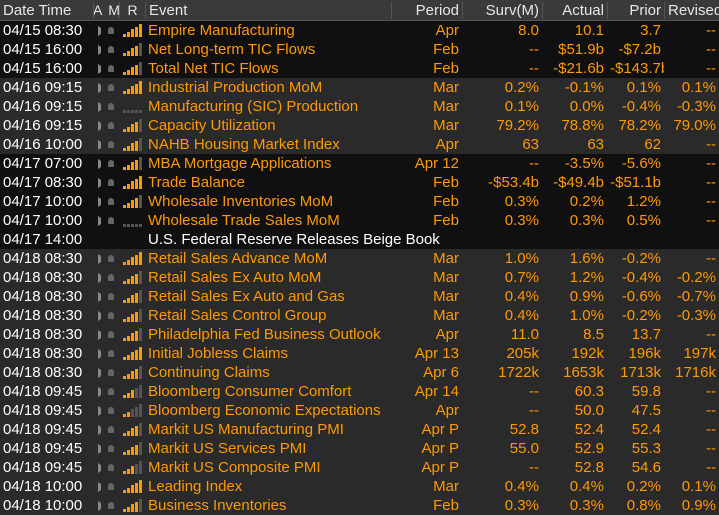  Describe the element at coordinates (237, 315) in the screenshot. I see `row-event: Retail Sales Control Group` at that location.